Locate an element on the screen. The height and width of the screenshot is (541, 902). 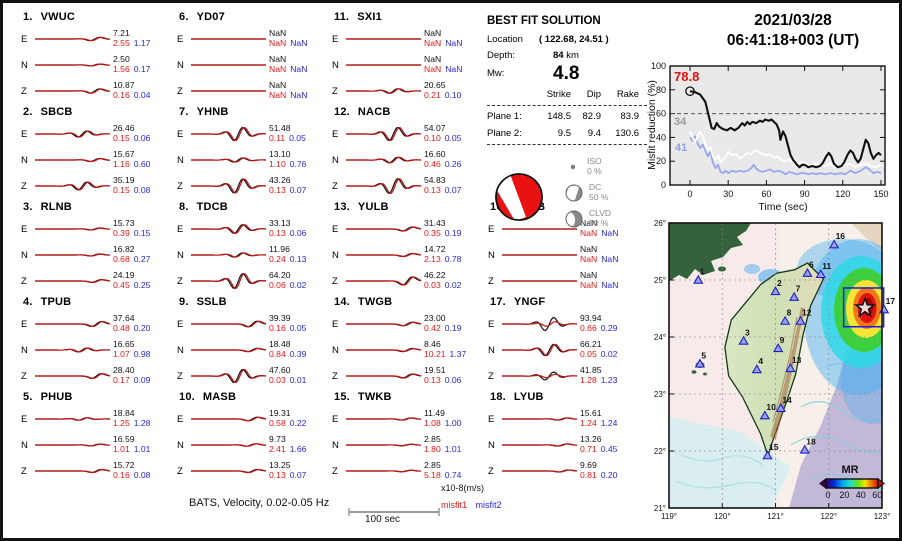
component-row: N 16.59 1.01 1.01 is located at coordinates (94, 445).